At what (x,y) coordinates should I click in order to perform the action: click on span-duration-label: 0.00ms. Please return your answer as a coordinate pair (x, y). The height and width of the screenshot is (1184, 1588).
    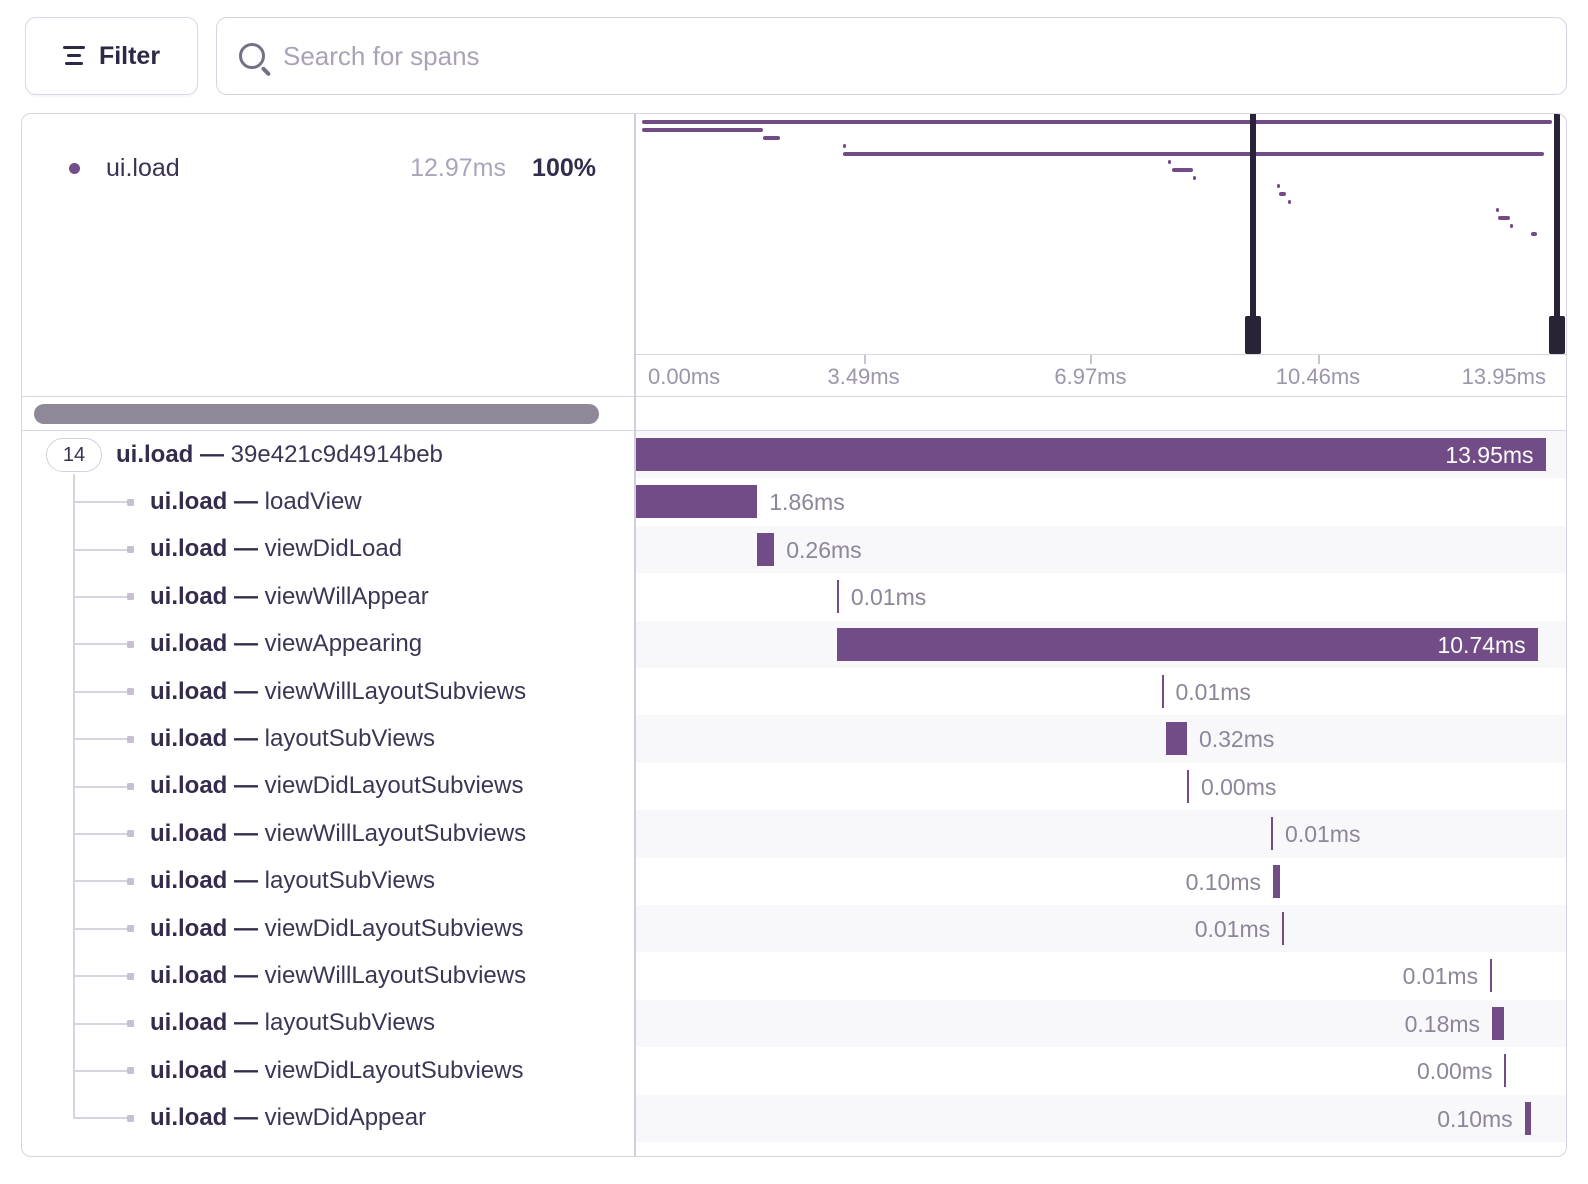
    Looking at the image, I should click on (1455, 1071).